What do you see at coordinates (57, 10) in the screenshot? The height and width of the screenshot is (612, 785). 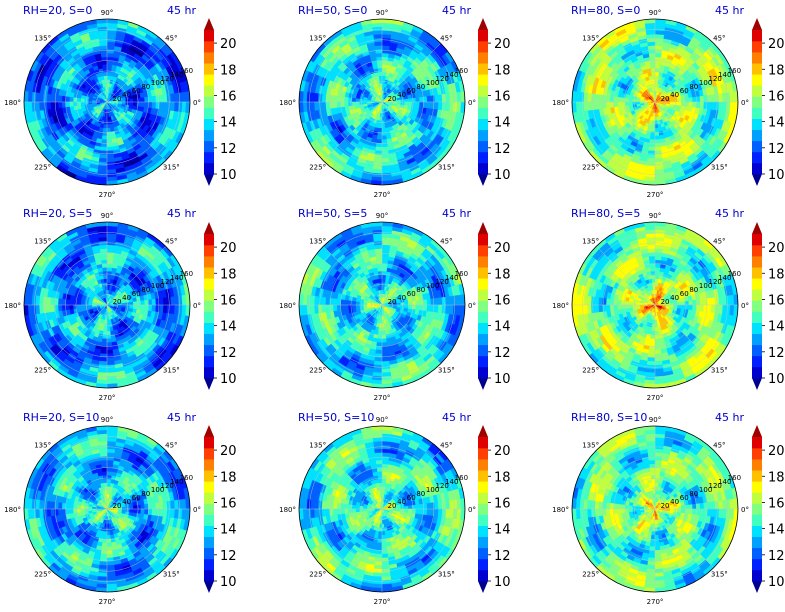 I see `panel-title: RH=20, S=0` at bounding box center [57, 10].